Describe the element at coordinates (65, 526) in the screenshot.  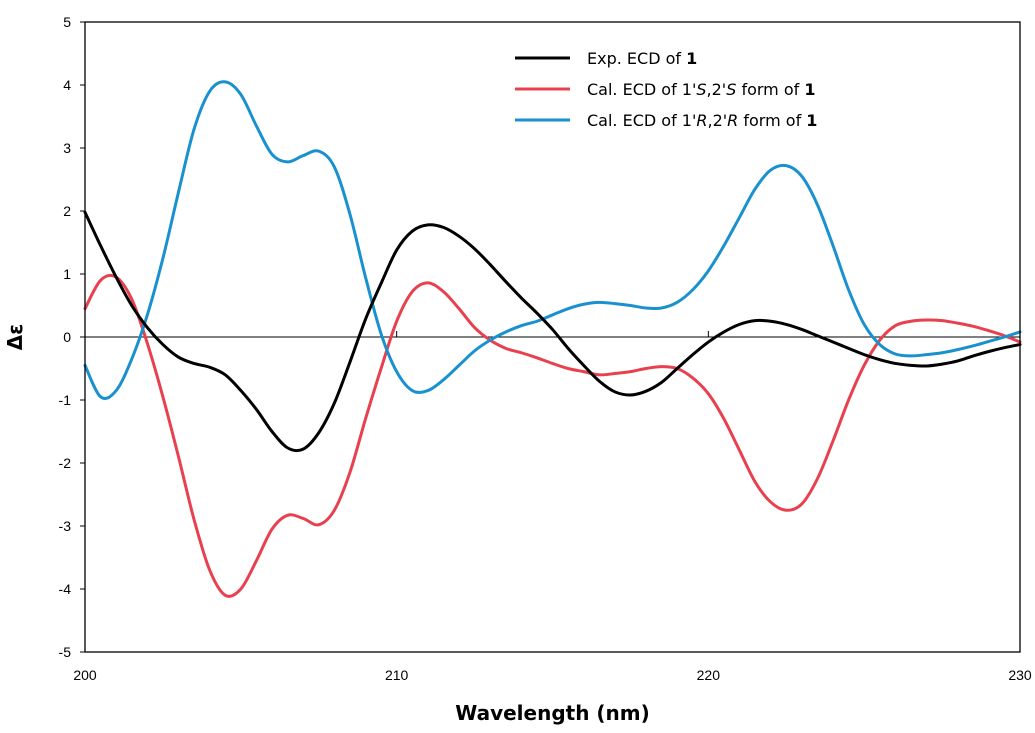
I see `y-tick-label: -3` at that location.